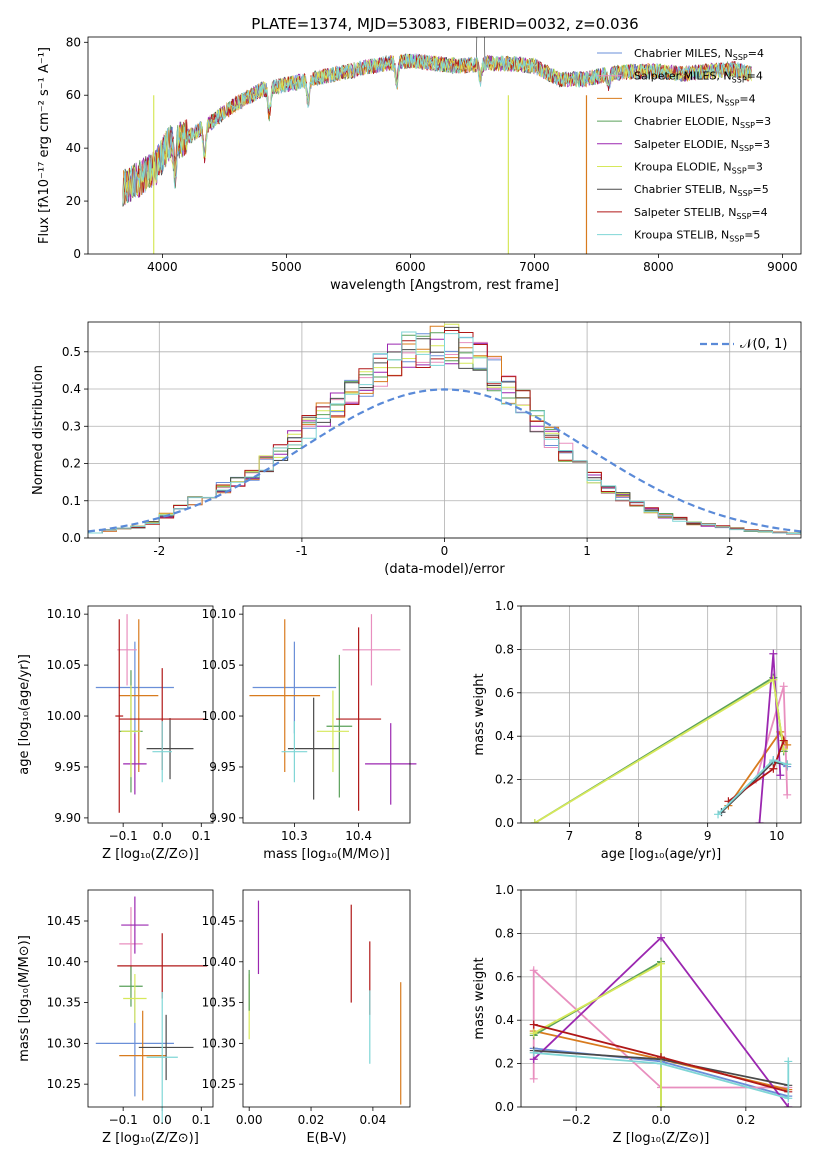 The width and height of the screenshot is (819, 1170). What do you see at coordinates (373, 1120) in the screenshot?
I see `x-tick-label: 0.04` at bounding box center [373, 1120].